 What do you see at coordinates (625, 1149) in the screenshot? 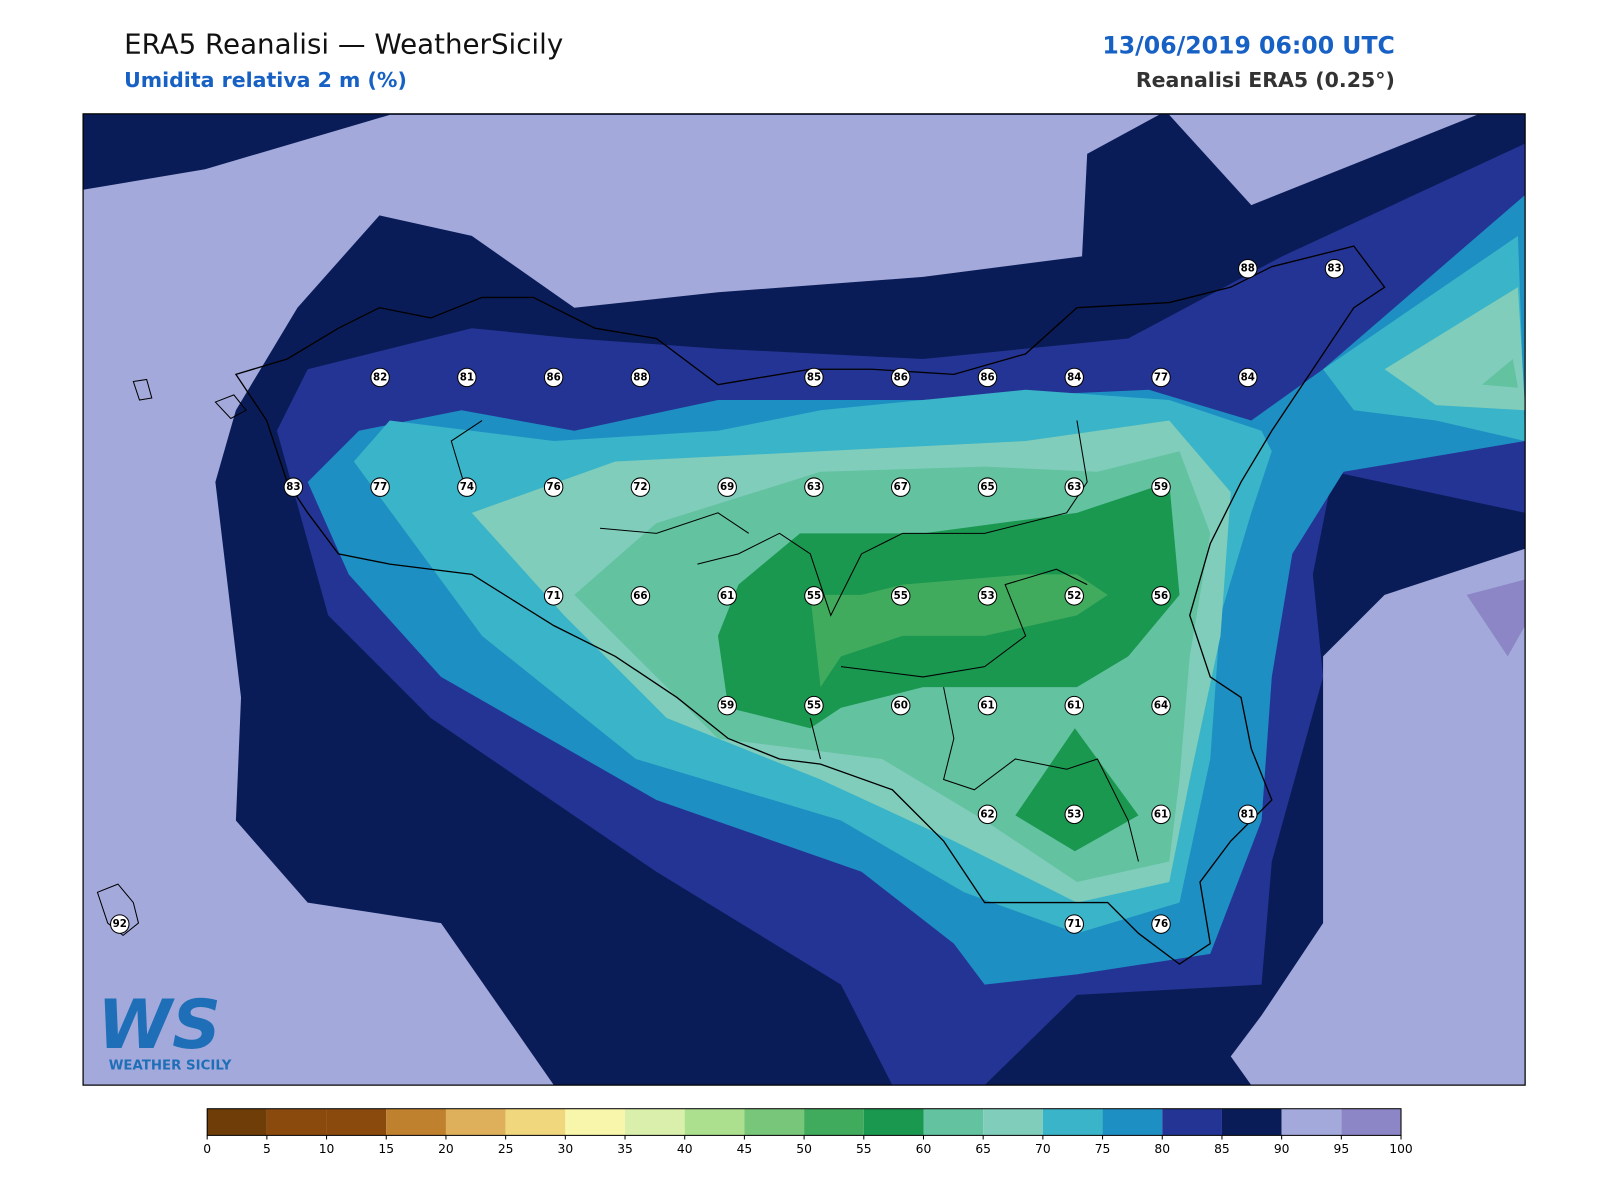
I see `colorbar-tick-label: 35` at bounding box center [625, 1149].